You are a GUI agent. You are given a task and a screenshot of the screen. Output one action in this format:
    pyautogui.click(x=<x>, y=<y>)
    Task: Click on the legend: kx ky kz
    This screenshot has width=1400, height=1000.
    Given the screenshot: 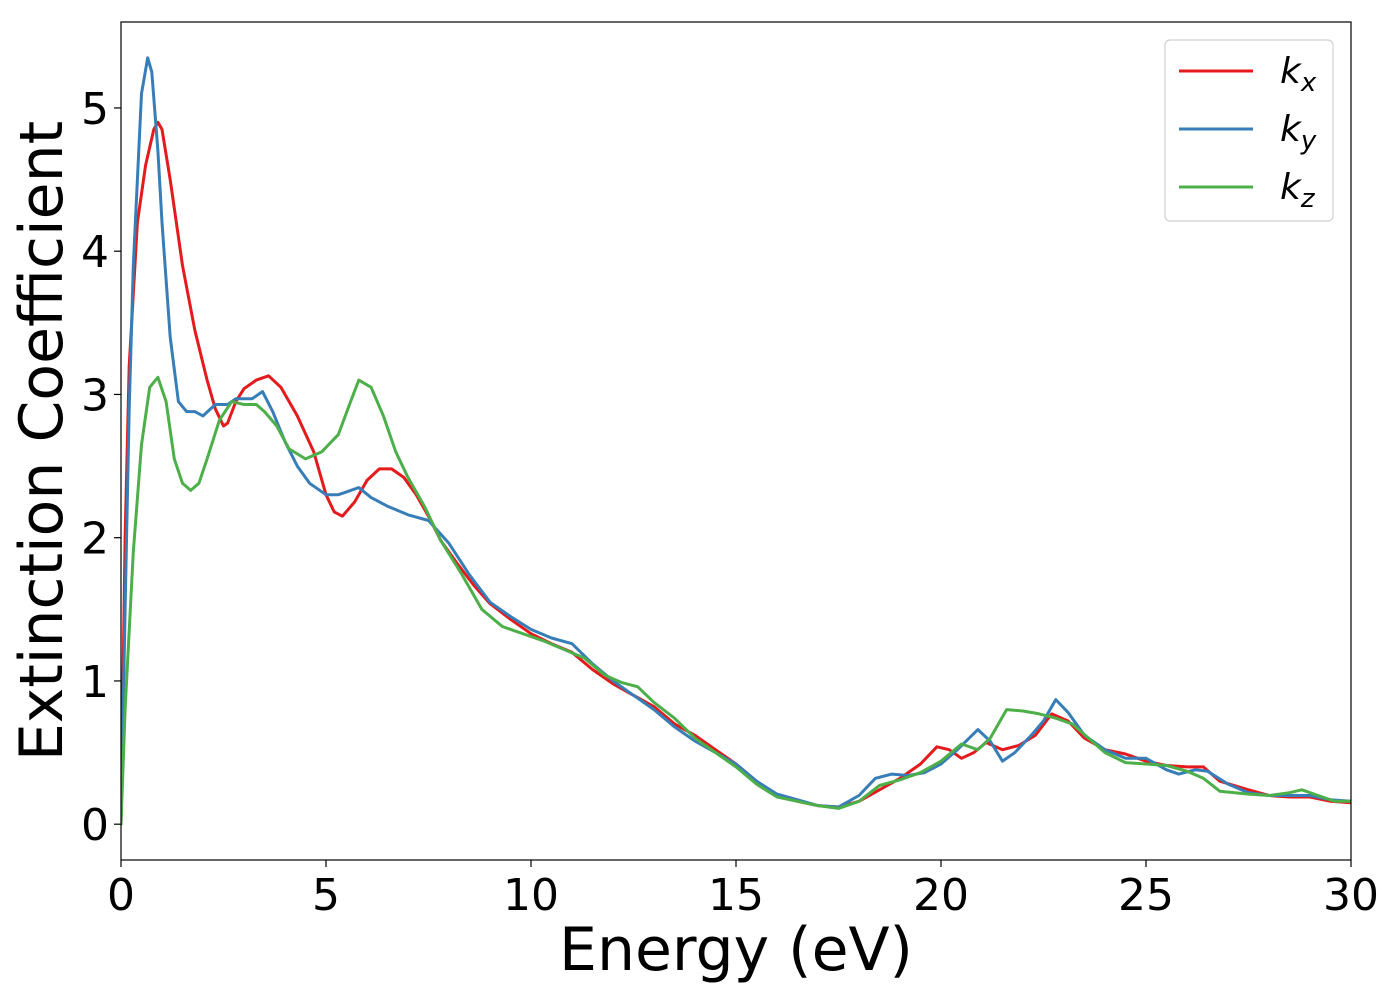 What is the action you would take?
    pyautogui.click(x=1249, y=130)
    